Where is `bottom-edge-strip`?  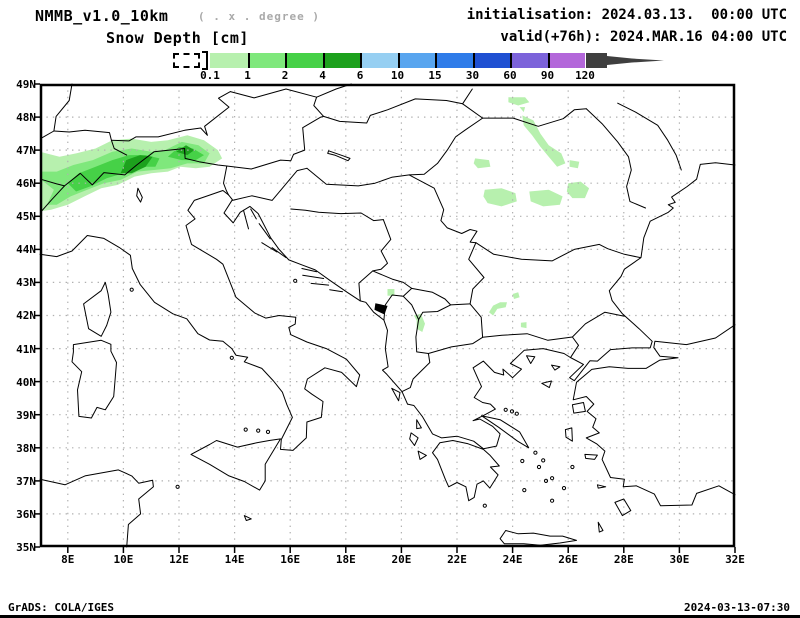 bottom-edge-strip is located at coordinates (400, 616).